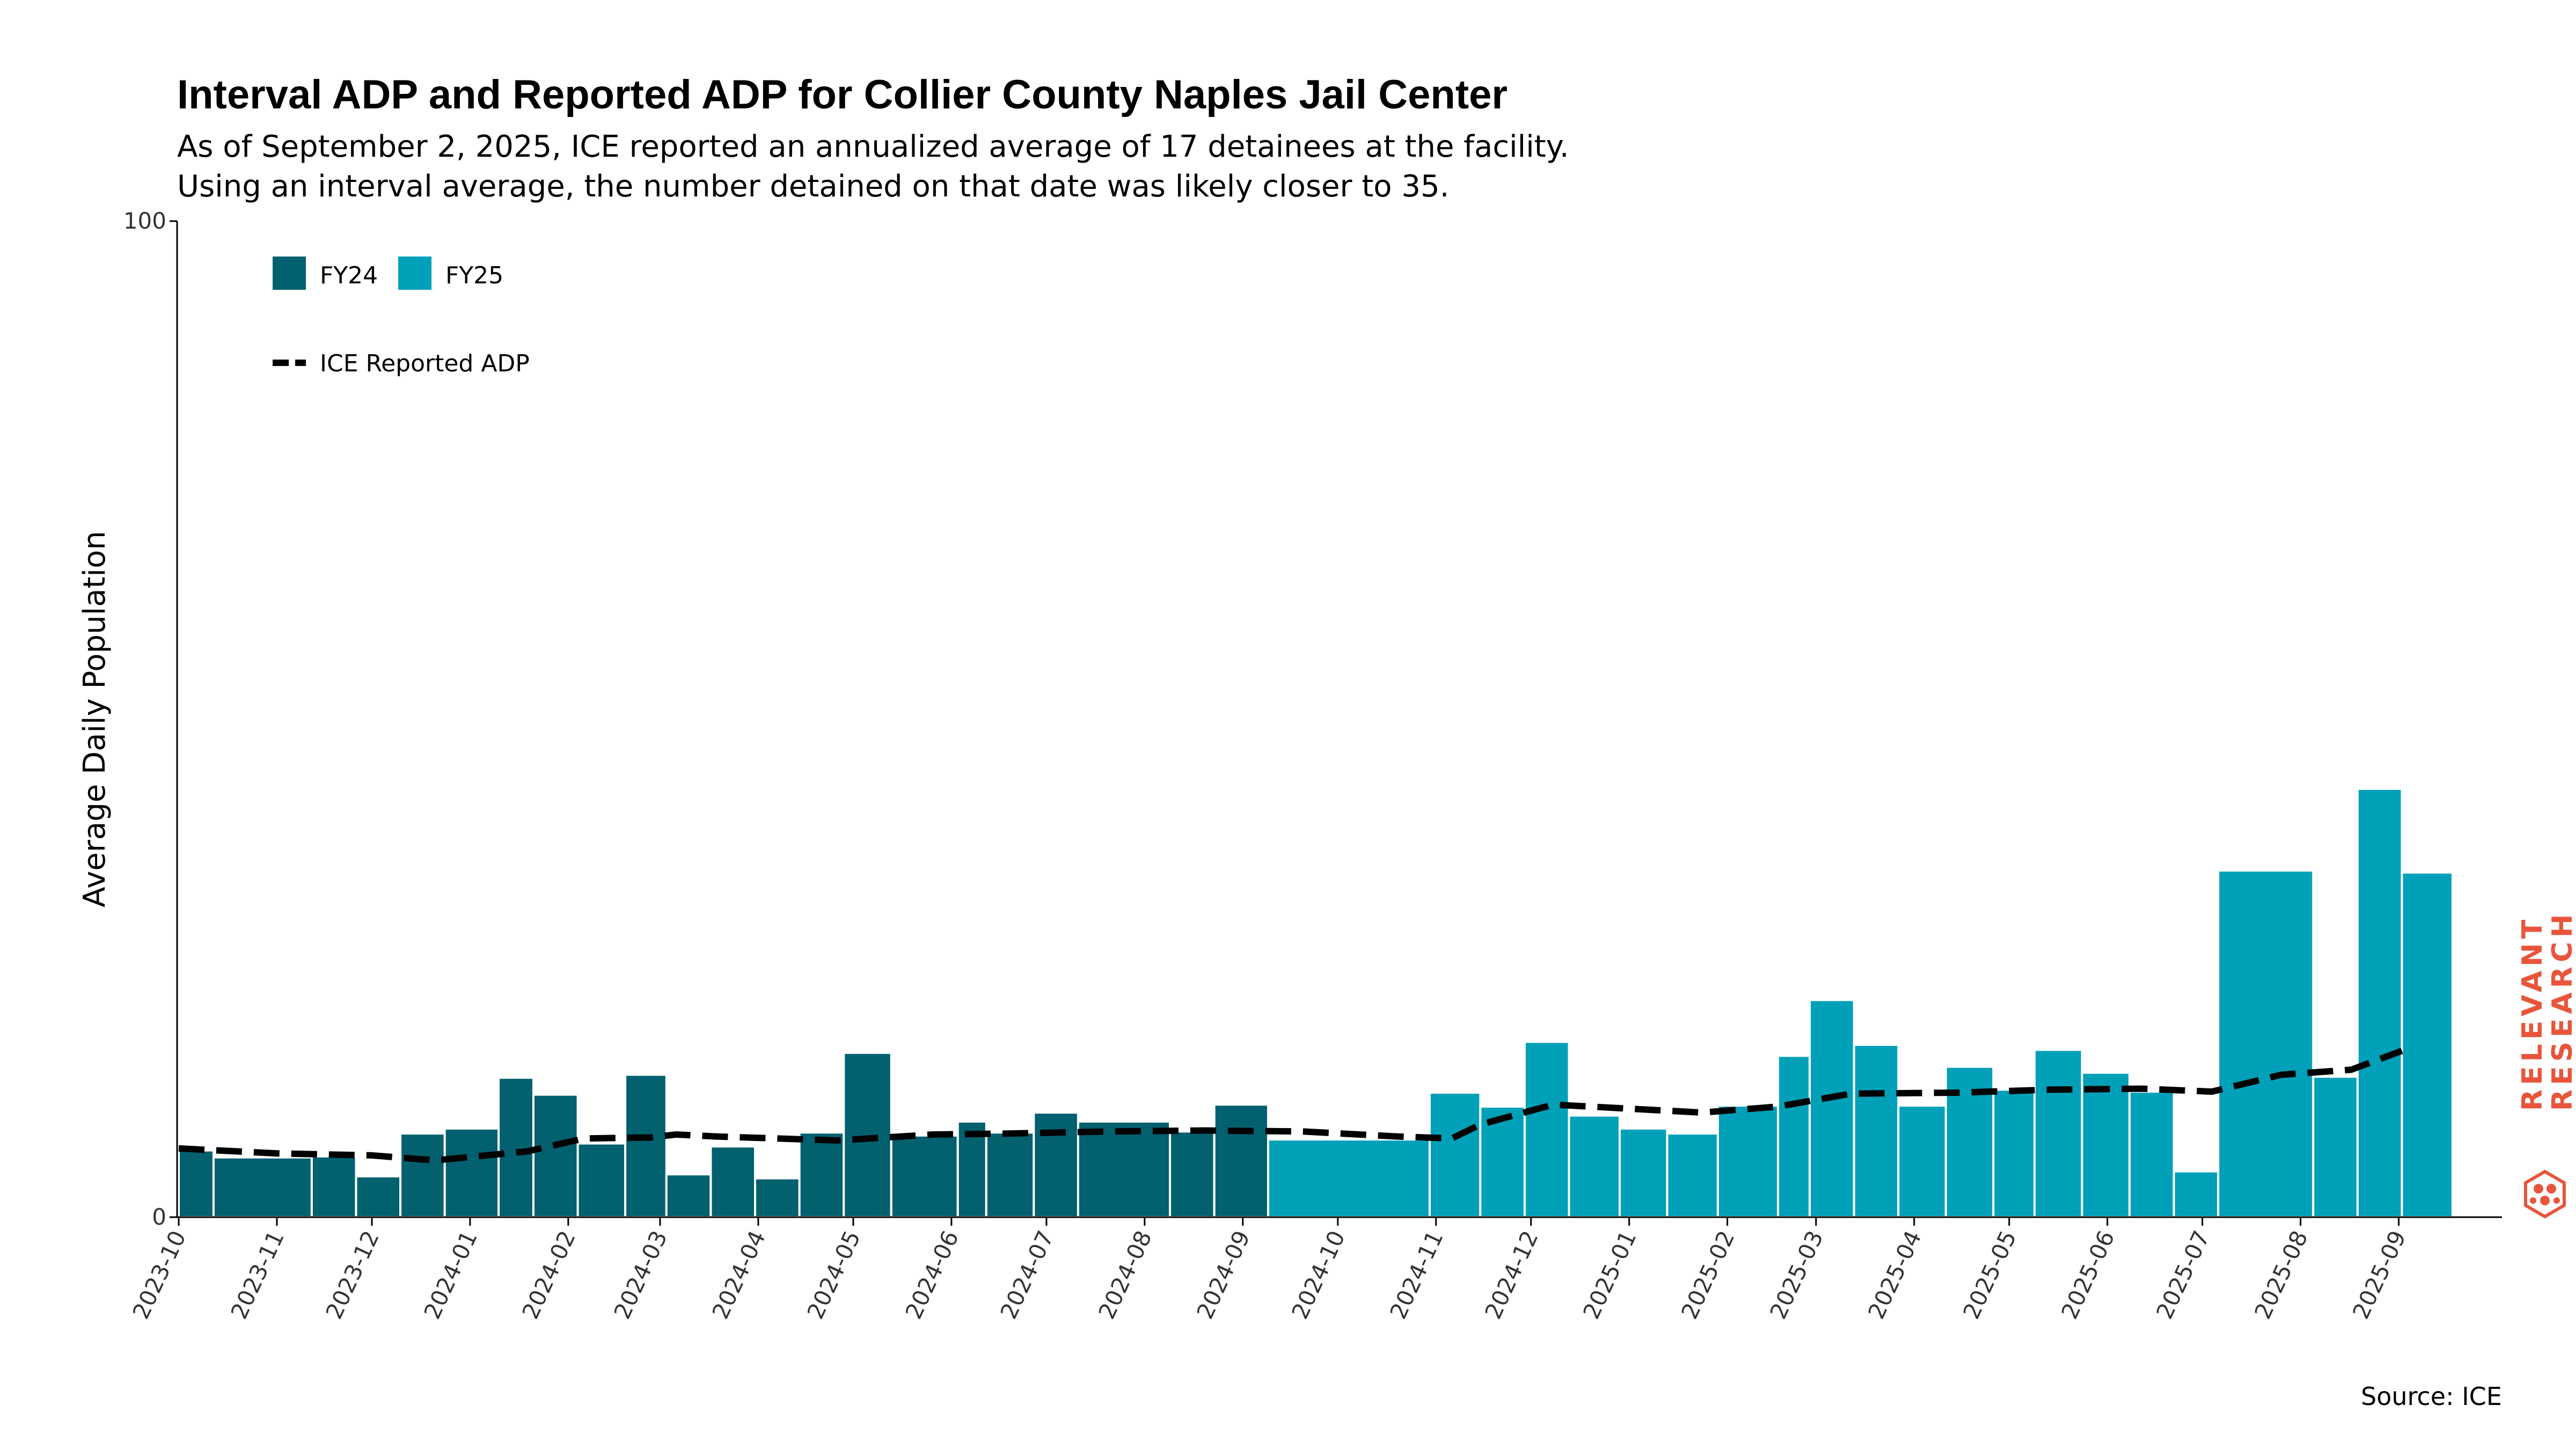  Describe the element at coordinates (2431, 1396) in the screenshot. I see `source-note: Source: ICE` at that location.